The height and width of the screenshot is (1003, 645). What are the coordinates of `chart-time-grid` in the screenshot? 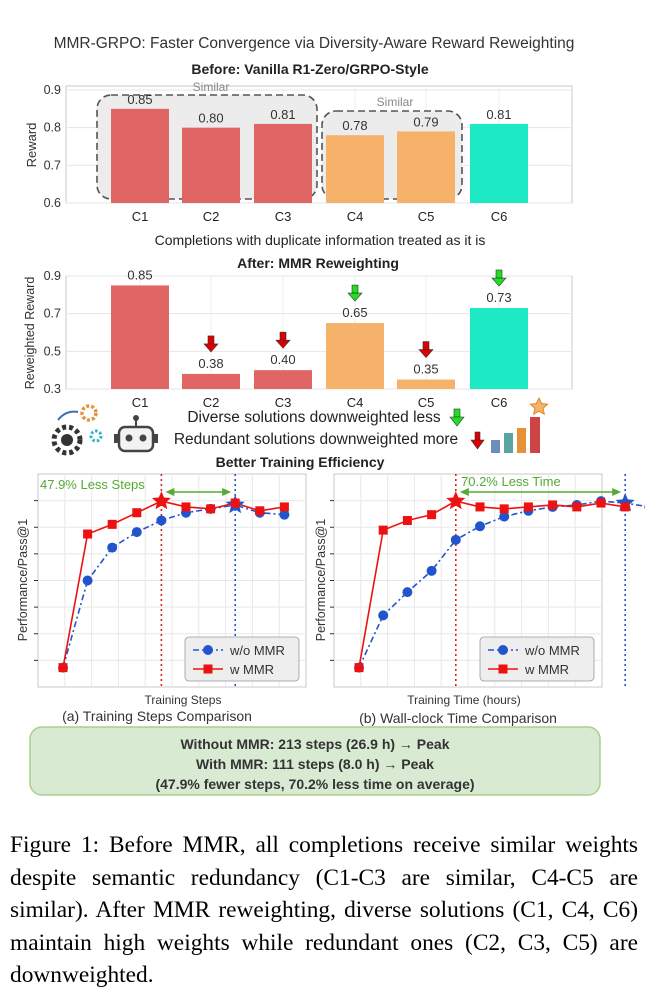 It's located at (466, 580).